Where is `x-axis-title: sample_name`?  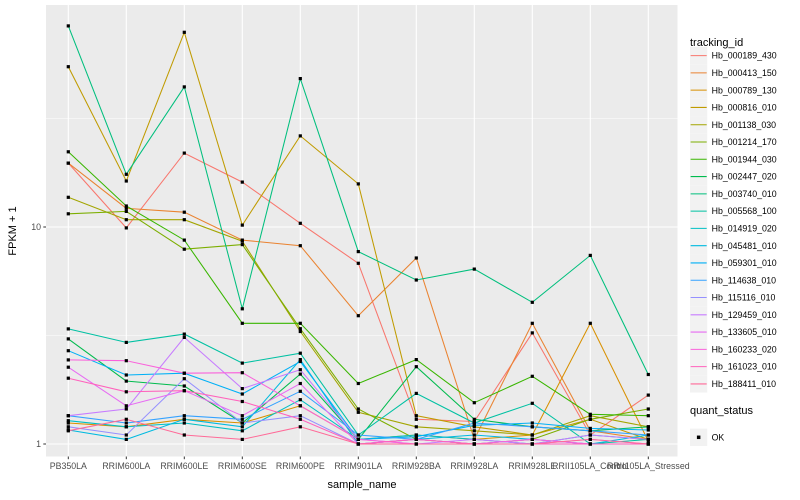
x-axis-title: sample_name is located at coordinates (362, 485).